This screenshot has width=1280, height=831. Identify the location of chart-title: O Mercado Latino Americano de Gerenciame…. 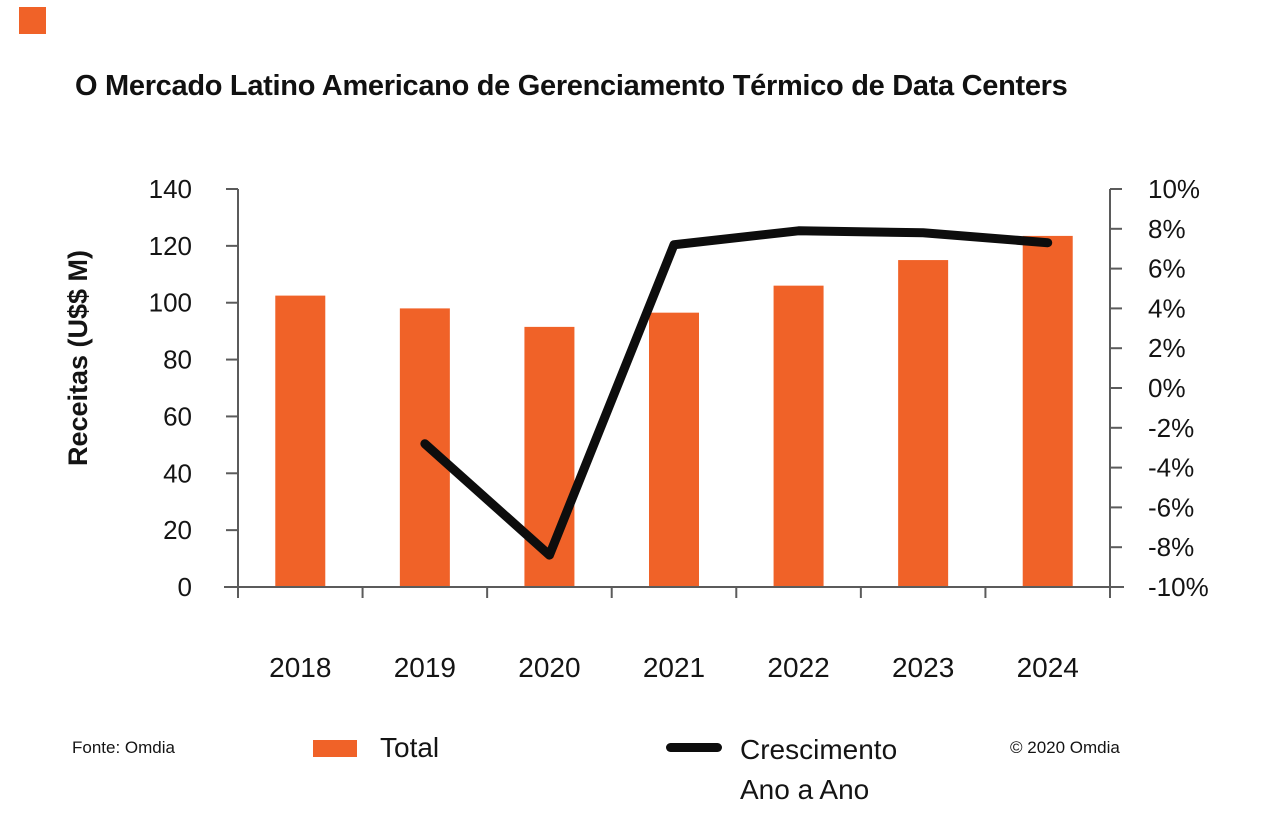
(571, 86).